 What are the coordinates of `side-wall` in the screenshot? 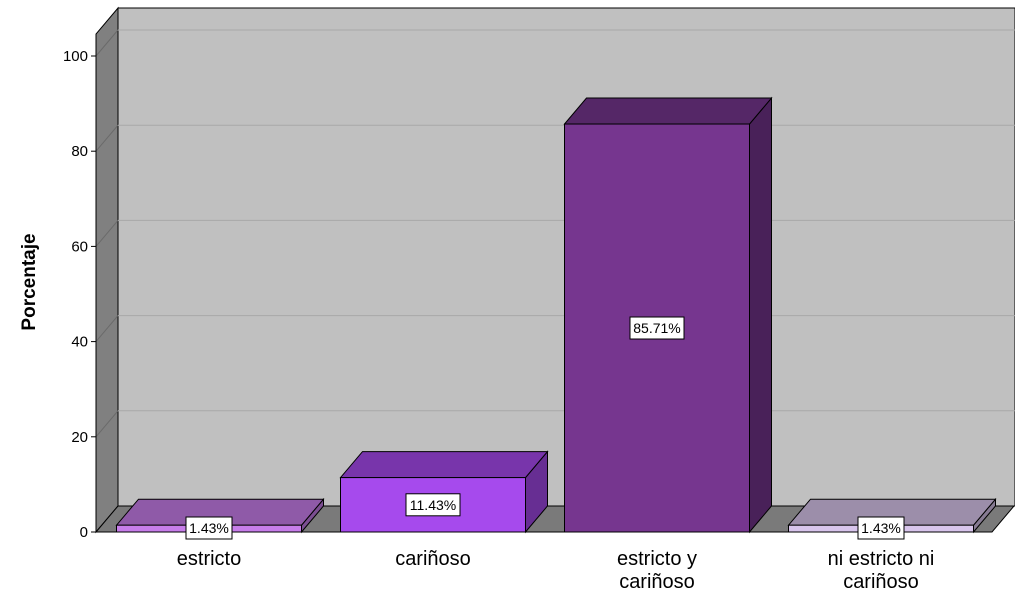 It's located at (107, 270).